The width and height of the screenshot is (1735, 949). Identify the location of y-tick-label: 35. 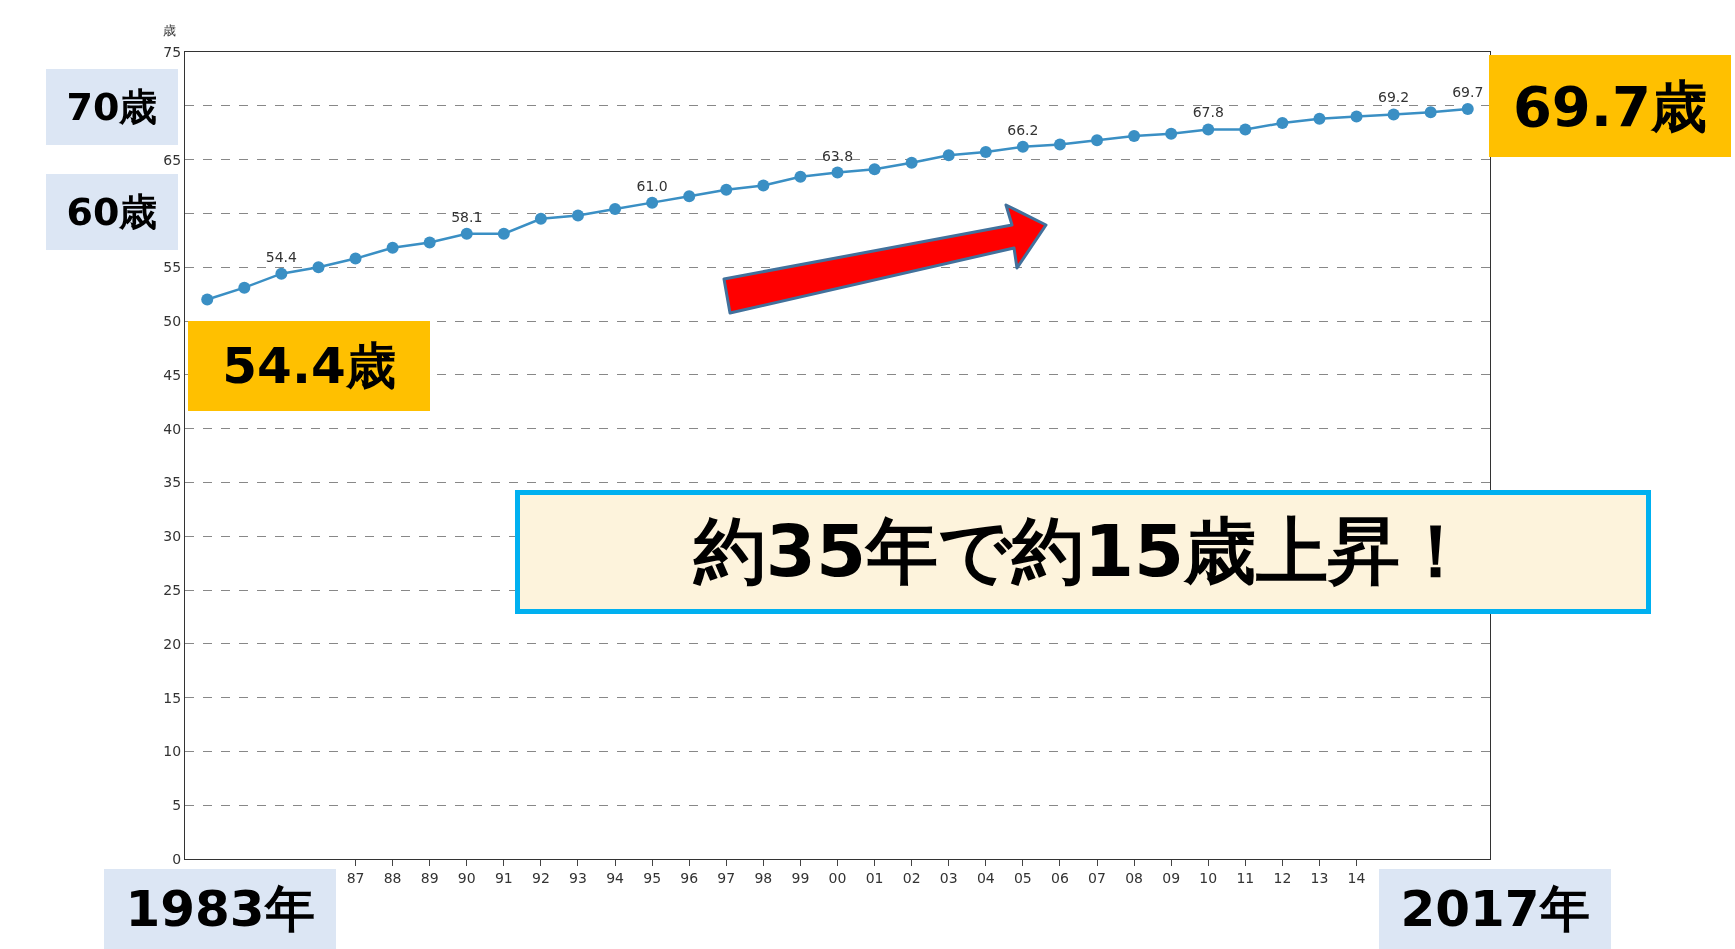
(172, 482).